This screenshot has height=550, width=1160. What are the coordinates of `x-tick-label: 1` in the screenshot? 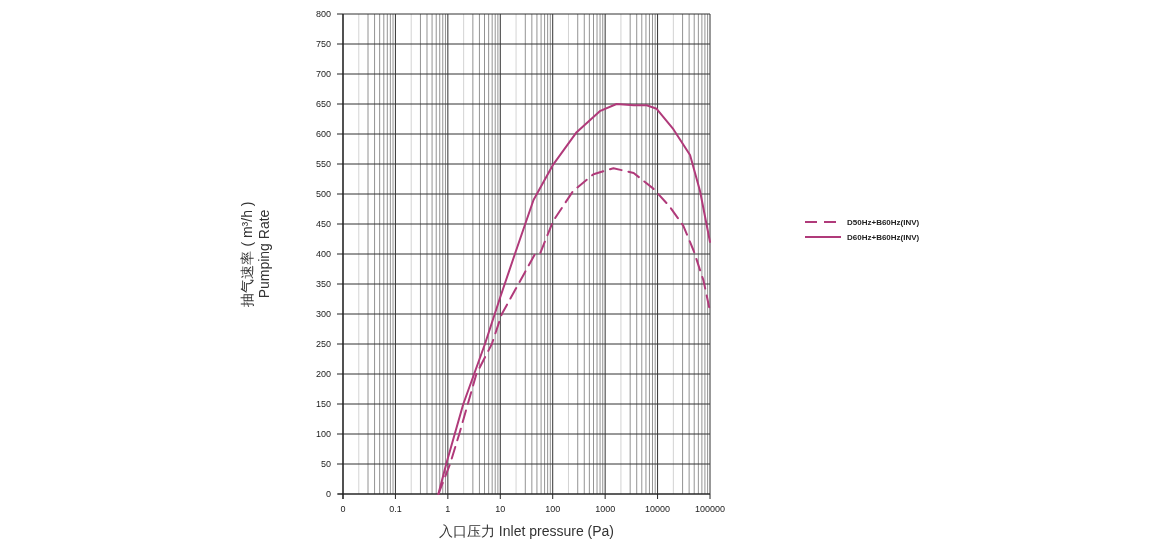 It's located at (448, 509).